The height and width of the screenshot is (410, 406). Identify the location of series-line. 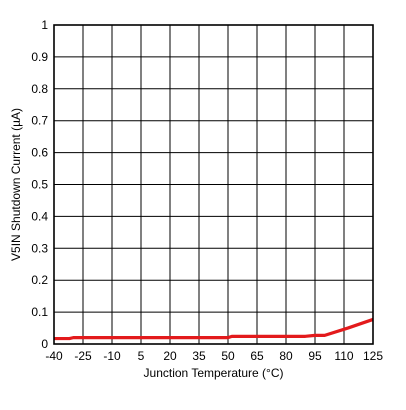
(214, 329).